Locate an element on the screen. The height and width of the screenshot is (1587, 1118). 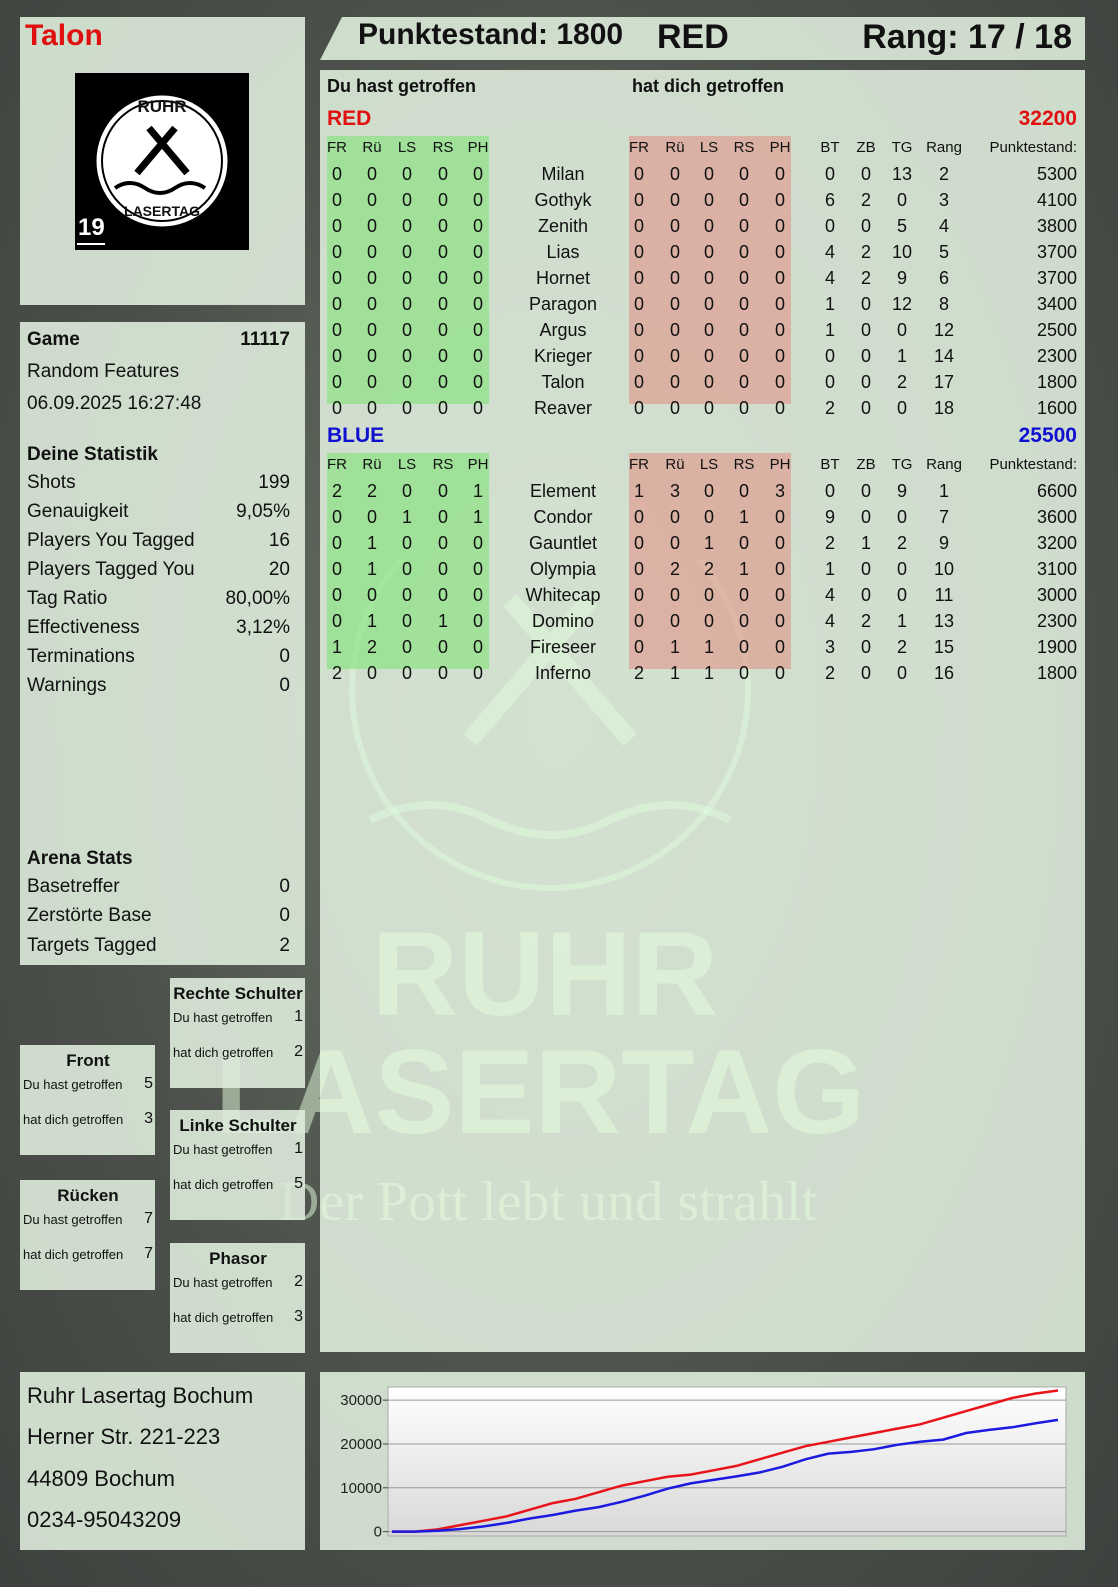
column-header: PH is located at coordinates (780, 464).